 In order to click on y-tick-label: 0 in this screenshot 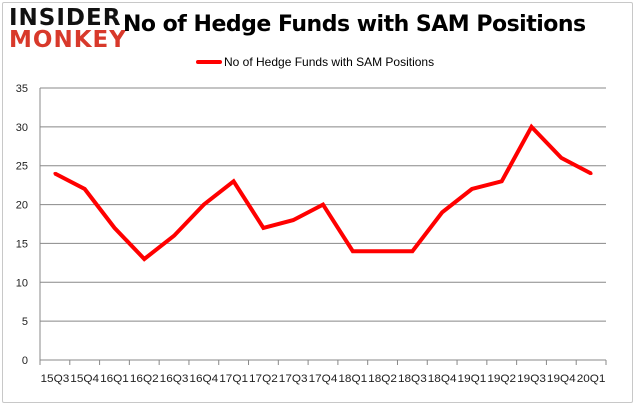, I will do `click(25, 361)`.